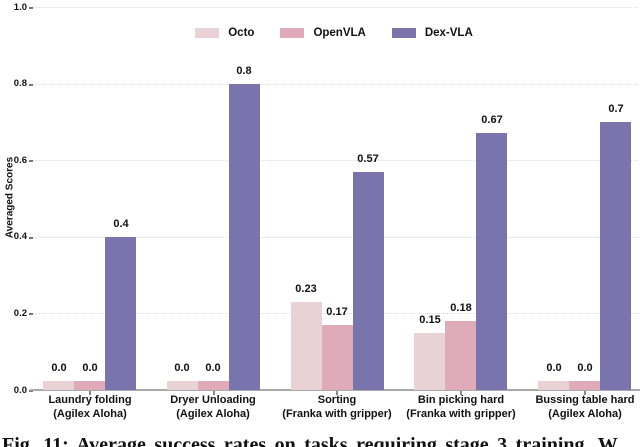 The image size is (640, 447). Describe the element at coordinates (224, 33) in the screenshot. I see `legend-item-octo: Octo` at that location.